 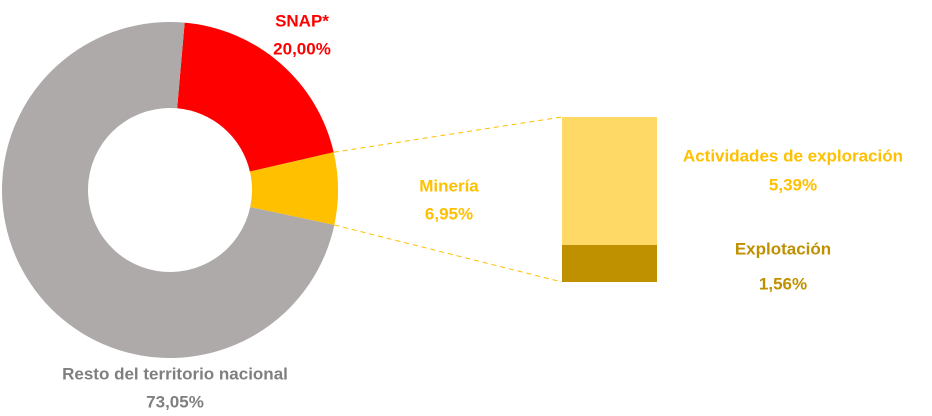 I want to click on slice-label: Resto del territorio nacional, so click(x=175, y=373).